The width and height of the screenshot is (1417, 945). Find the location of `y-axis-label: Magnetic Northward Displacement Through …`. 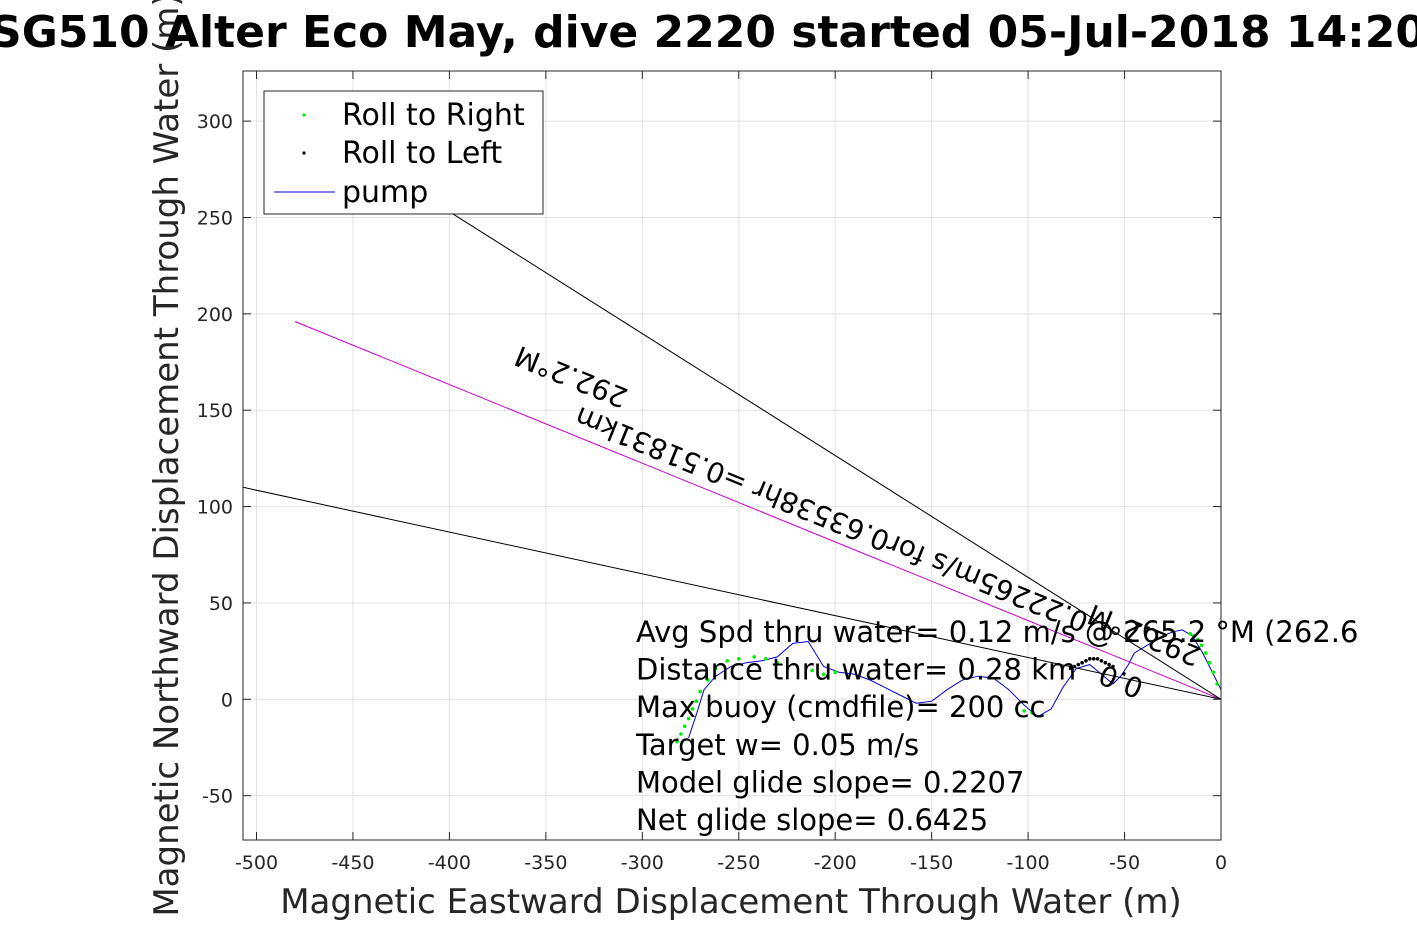

y-axis-label: Magnetic Northward Displacement Through … is located at coordinates (167, 458).